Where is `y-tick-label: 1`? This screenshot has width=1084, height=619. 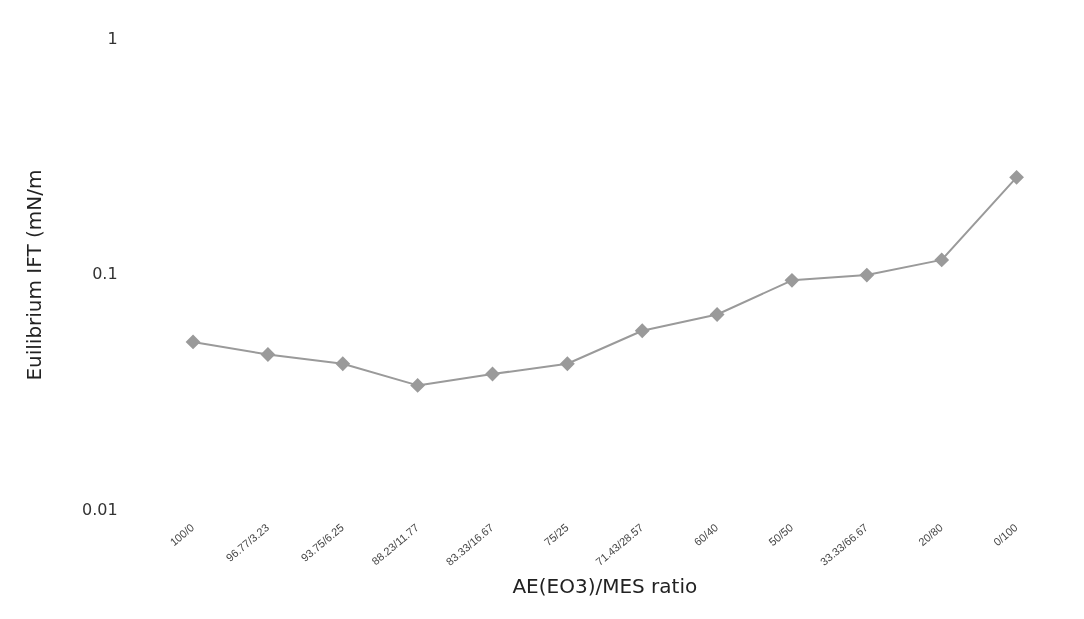
y-tick-label: 1 is located at coordinates (112, 38).